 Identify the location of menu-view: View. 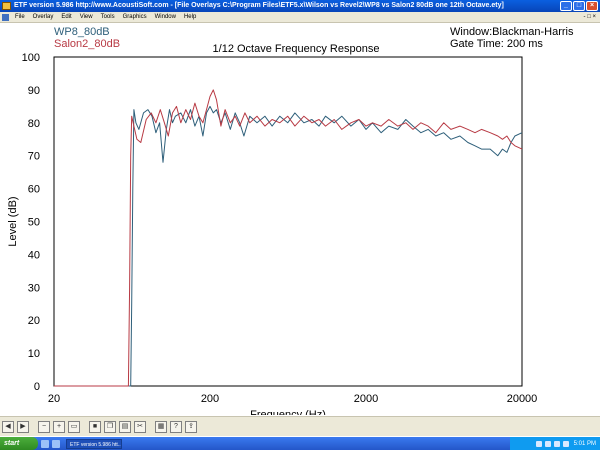
(86, 17).